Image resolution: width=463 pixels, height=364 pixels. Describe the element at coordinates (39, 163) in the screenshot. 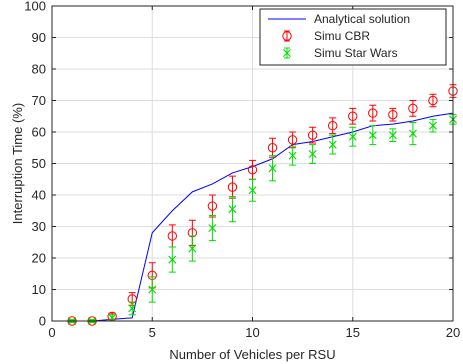

I see `y-tick-label: 50` at that location.